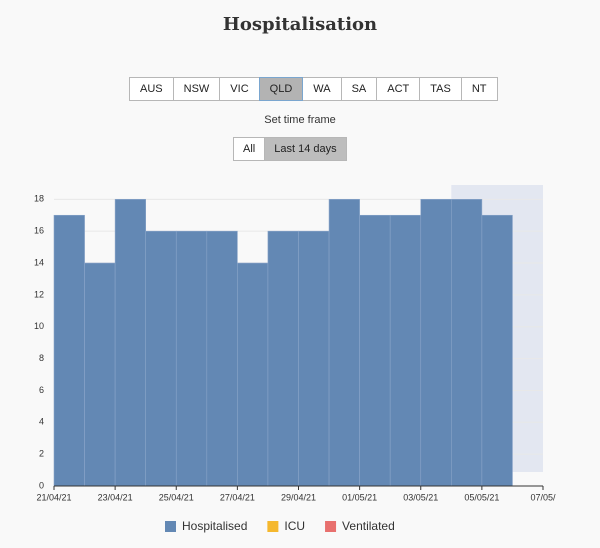 The width and height of the screenshot is (600, 548). What do you see at coordinates (298, 497) in the screenshot?
I see `x-tick-label: 29/04/21` at bounding box center [298, 497].